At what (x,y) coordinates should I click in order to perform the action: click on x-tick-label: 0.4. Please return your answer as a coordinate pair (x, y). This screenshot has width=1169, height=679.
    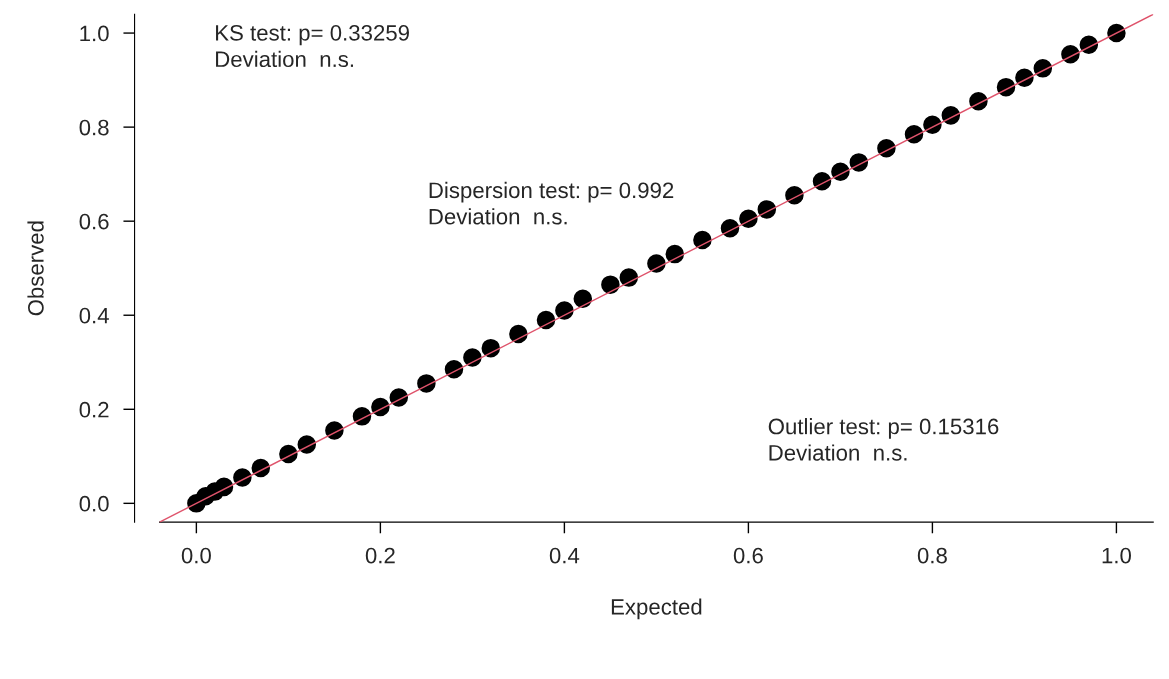
    Looking at the image, I should click on (564, 555).